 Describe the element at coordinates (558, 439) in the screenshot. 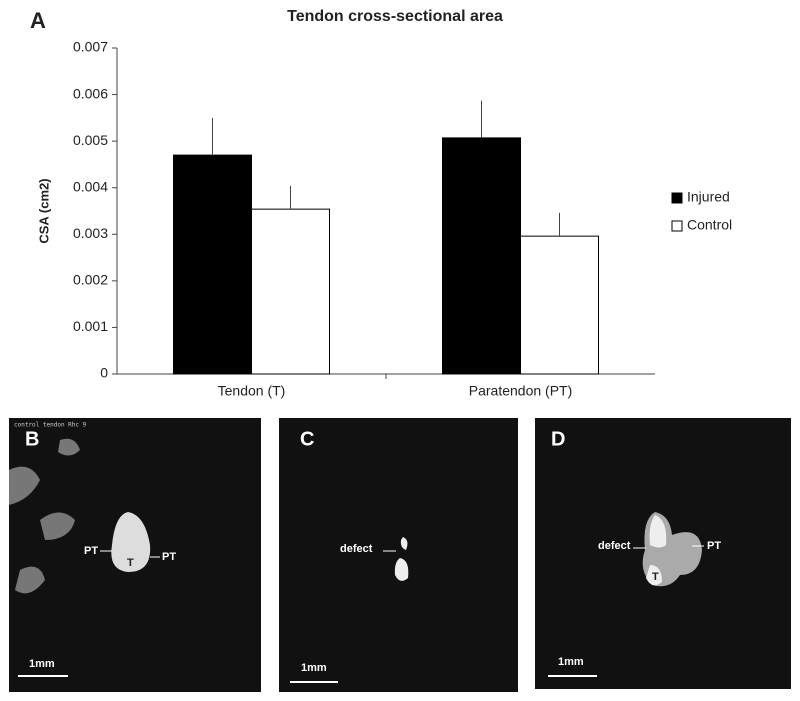

I see `panel-letter: D` at that location.